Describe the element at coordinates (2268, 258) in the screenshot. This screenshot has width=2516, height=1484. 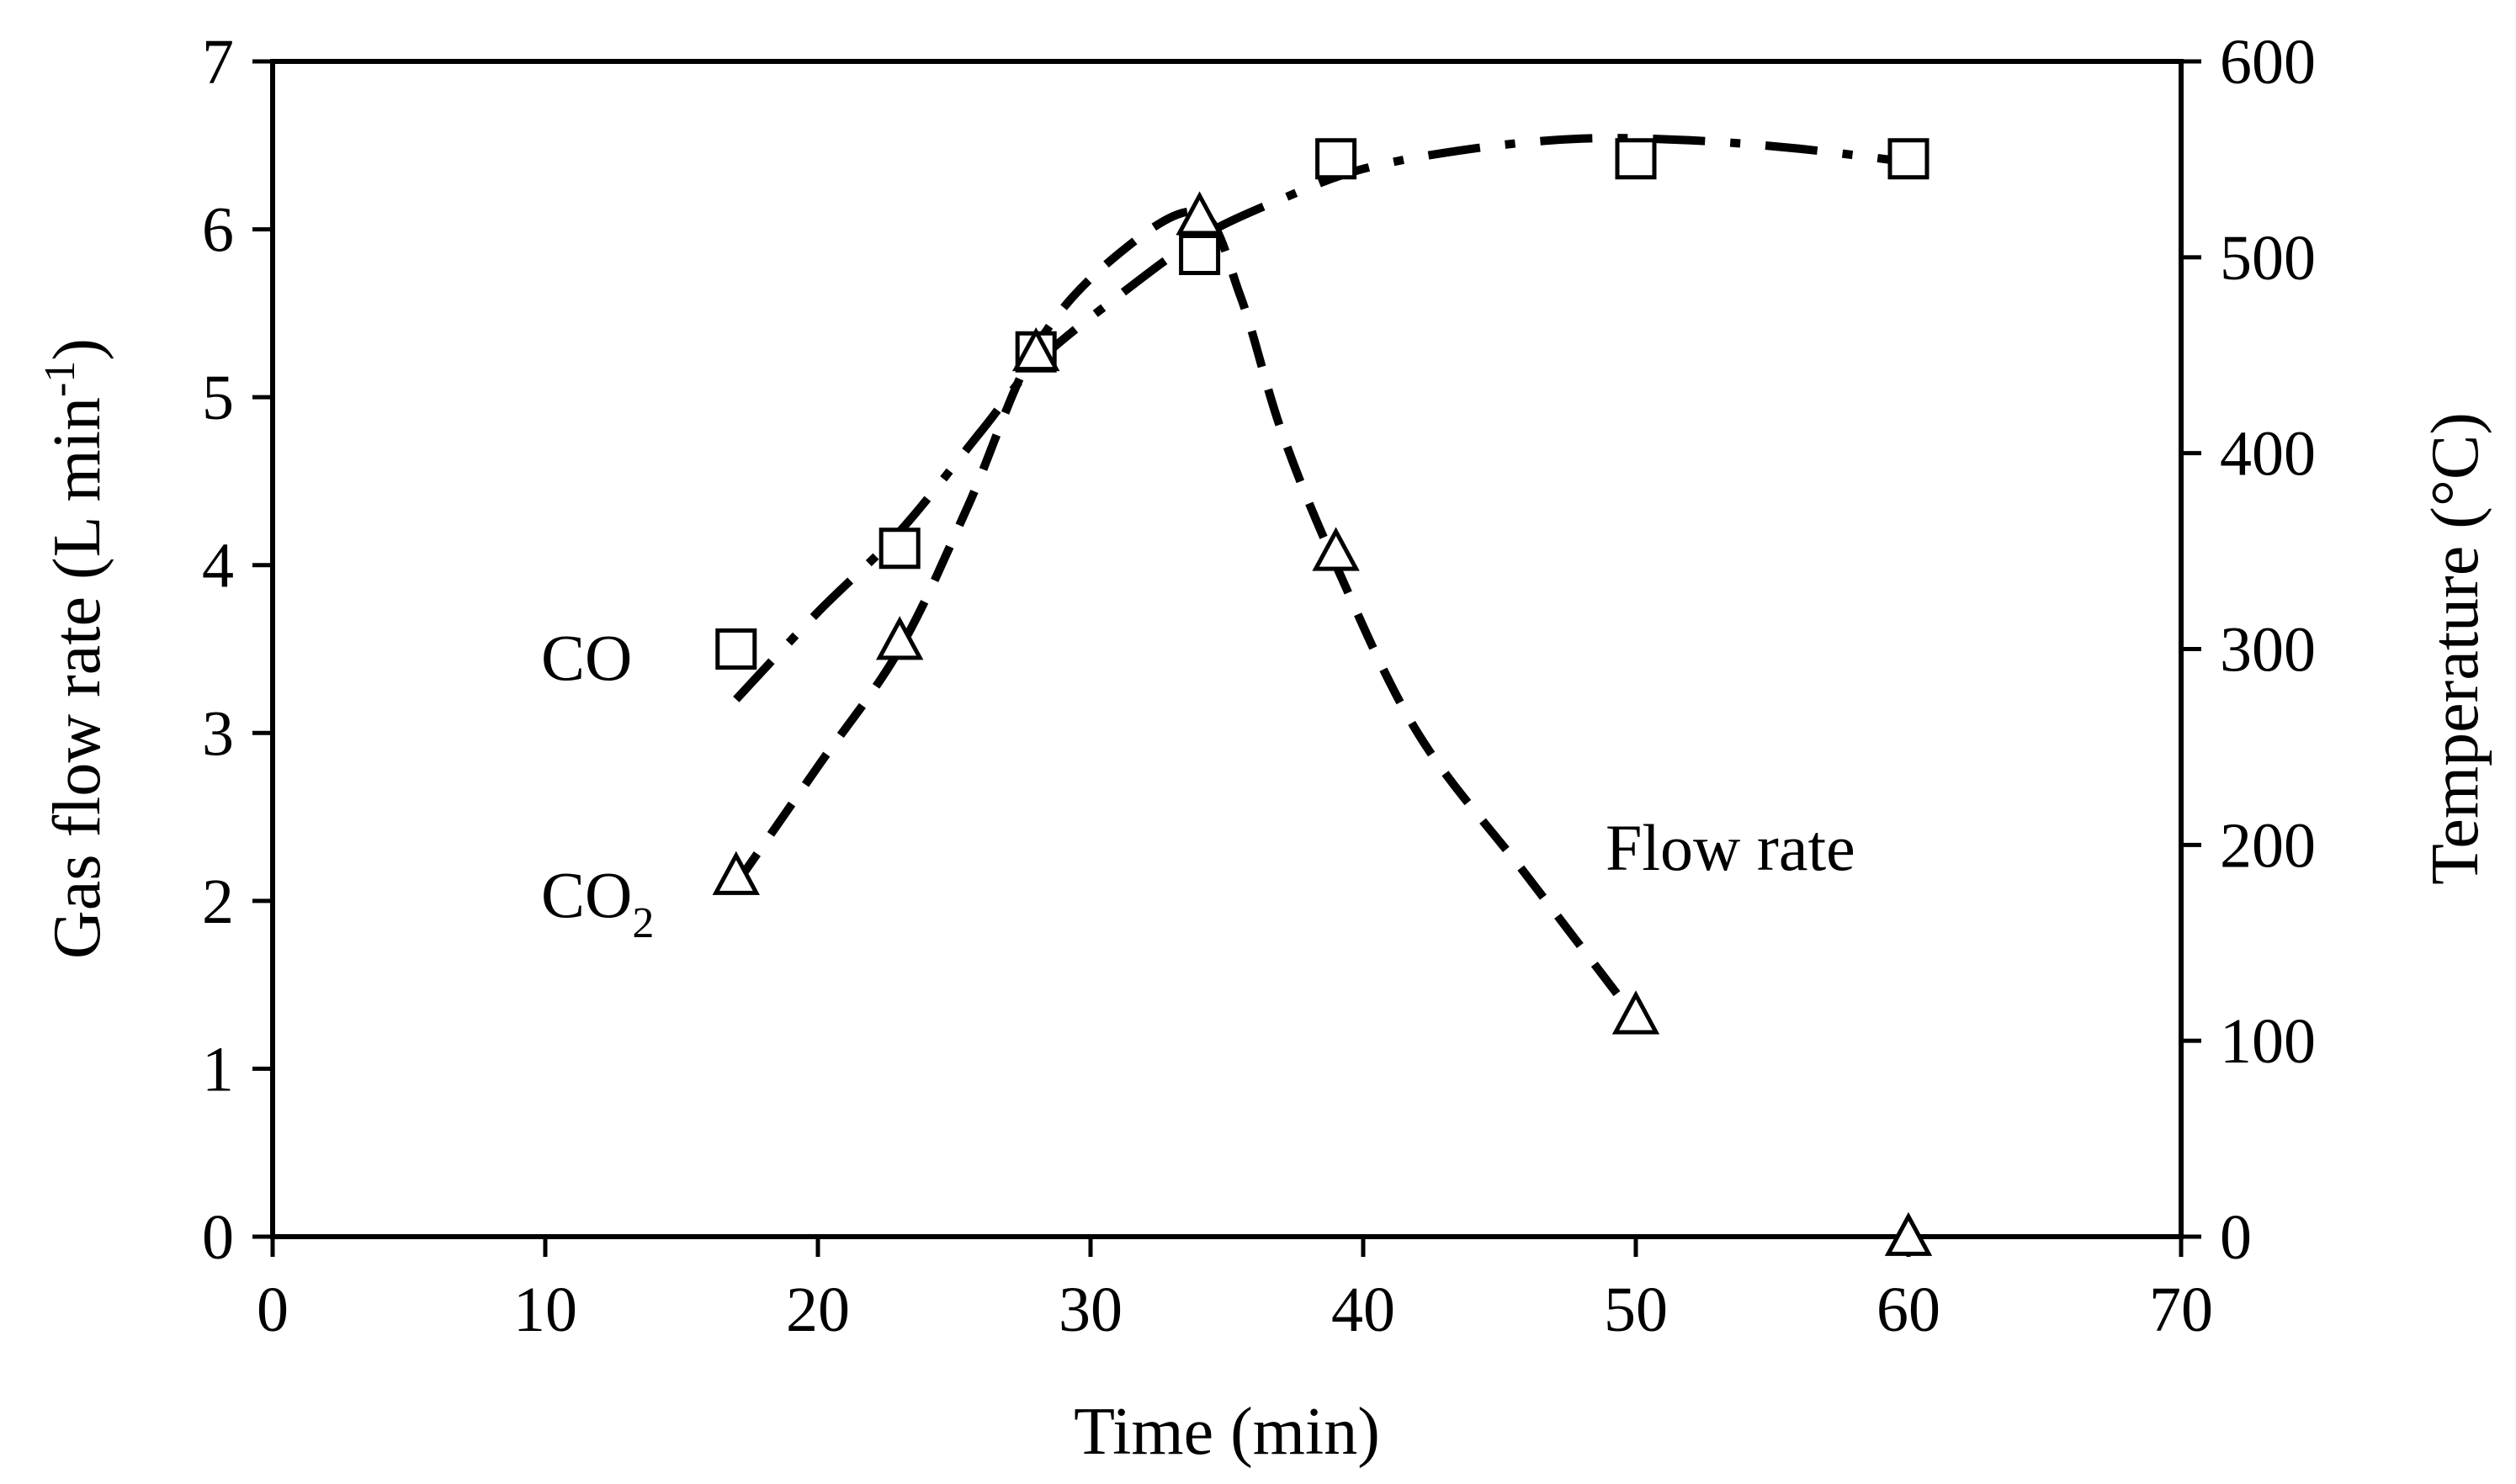
I see `y2-tick-label: 500` at that location.